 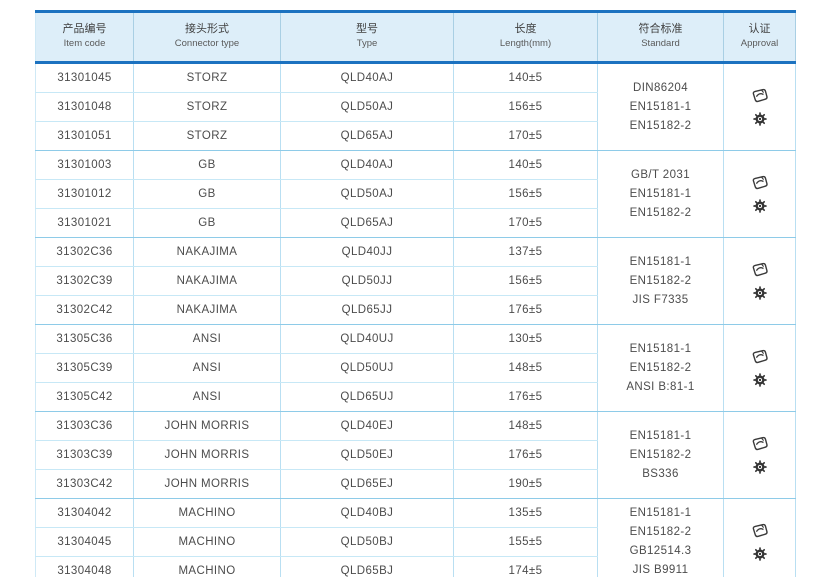 I want to click on item-code-cell: 31303C42, so click(x=84, y=484).